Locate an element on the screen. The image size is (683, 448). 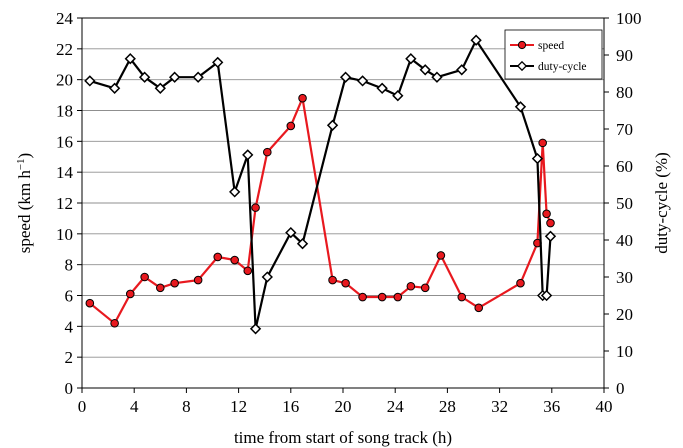
x-tick-label: 8 is located at coordinates (186, 406).